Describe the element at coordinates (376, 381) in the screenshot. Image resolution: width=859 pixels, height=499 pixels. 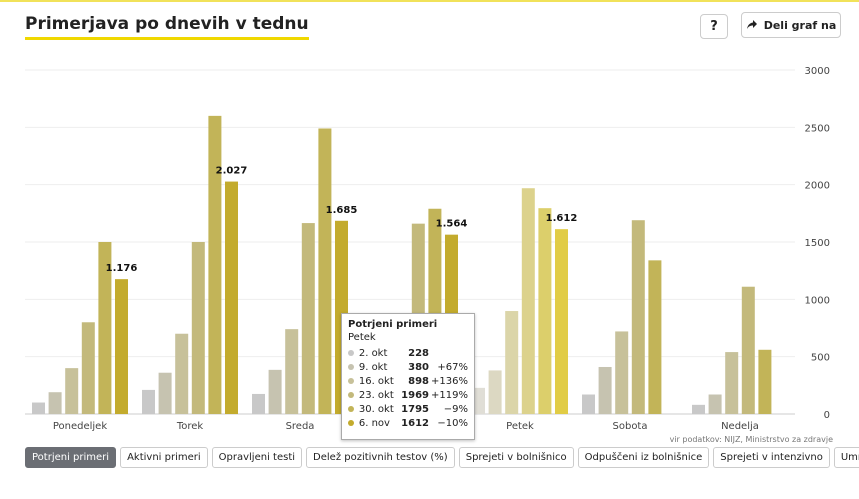
I see `tooltip-date: 16. okt` at that location.